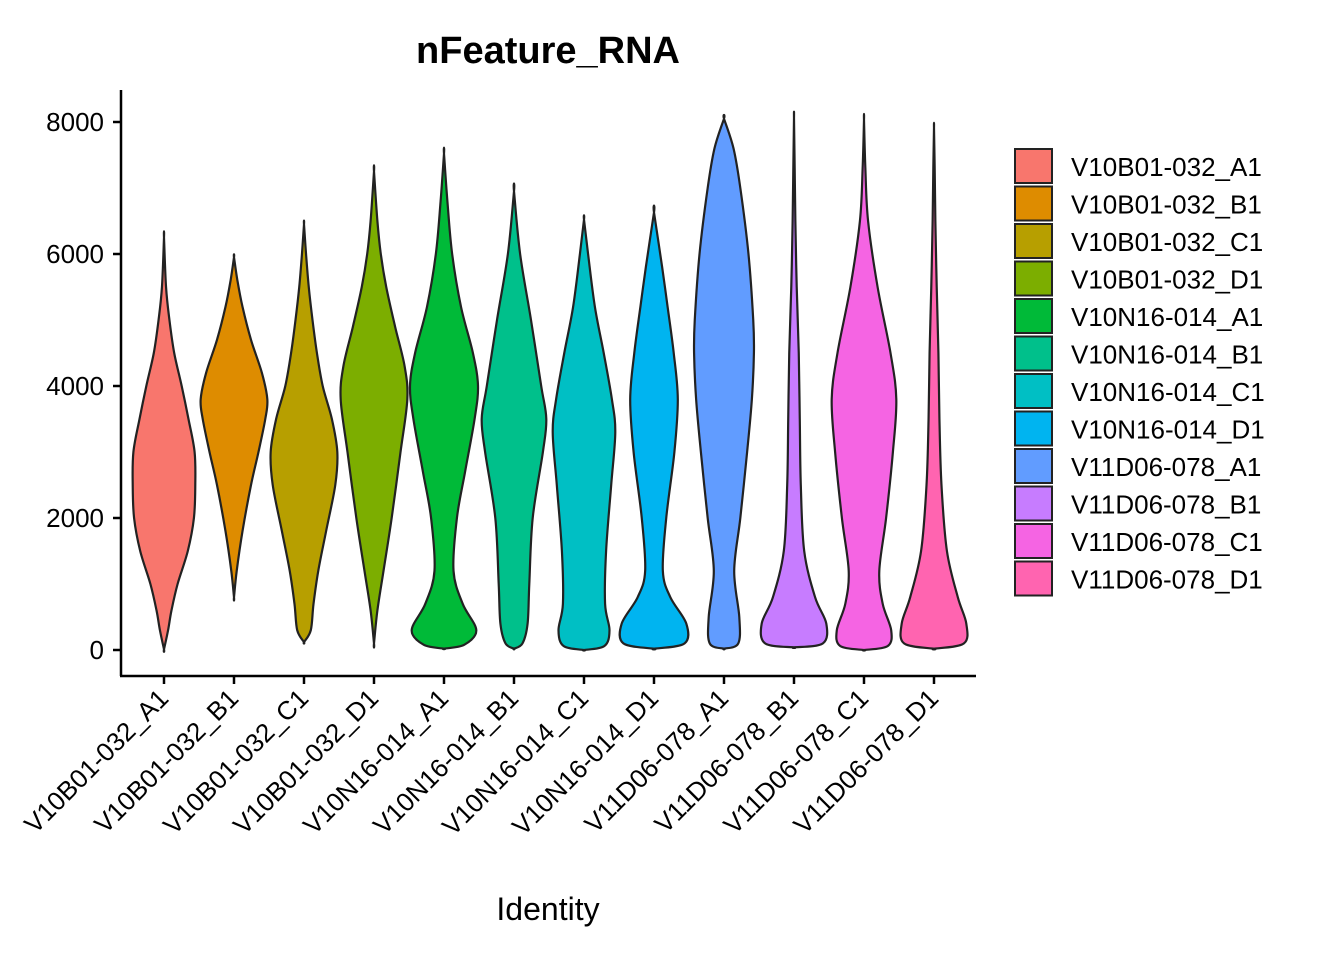 The height and width of the screenshot is (960, 1344). What do you see at coordinates (1033, 278) in the screenshot?
I see `legend-swatch-v10b01-032-d1` at bounding box center [1033, 278].